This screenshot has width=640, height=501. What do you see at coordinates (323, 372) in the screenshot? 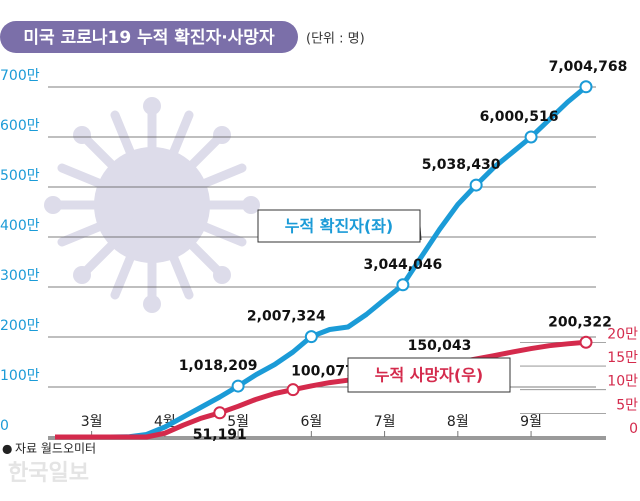
I see `value-label: 100,077` at bounding box center [323, 372].